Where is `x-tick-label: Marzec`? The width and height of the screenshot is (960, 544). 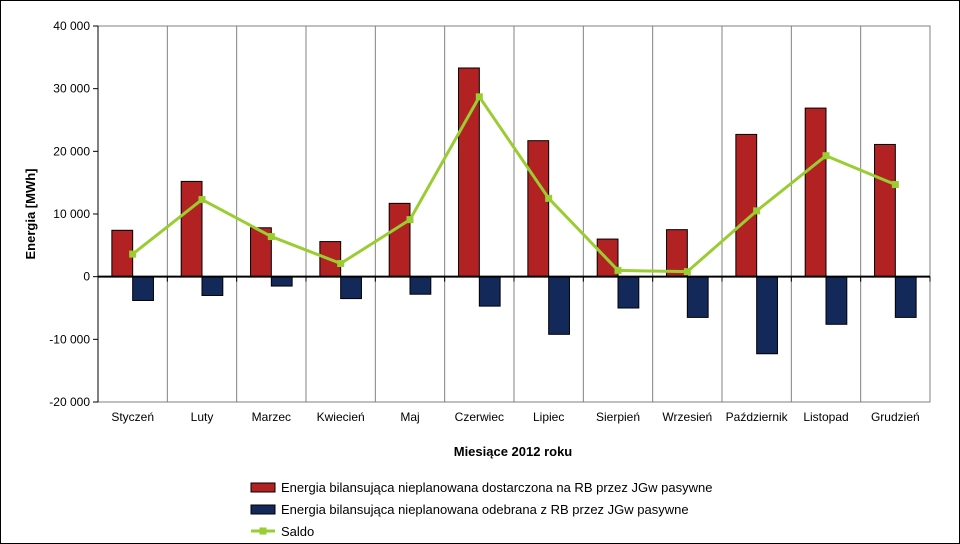 x-tick-label: Marzec is located at coordinates (271, 417).